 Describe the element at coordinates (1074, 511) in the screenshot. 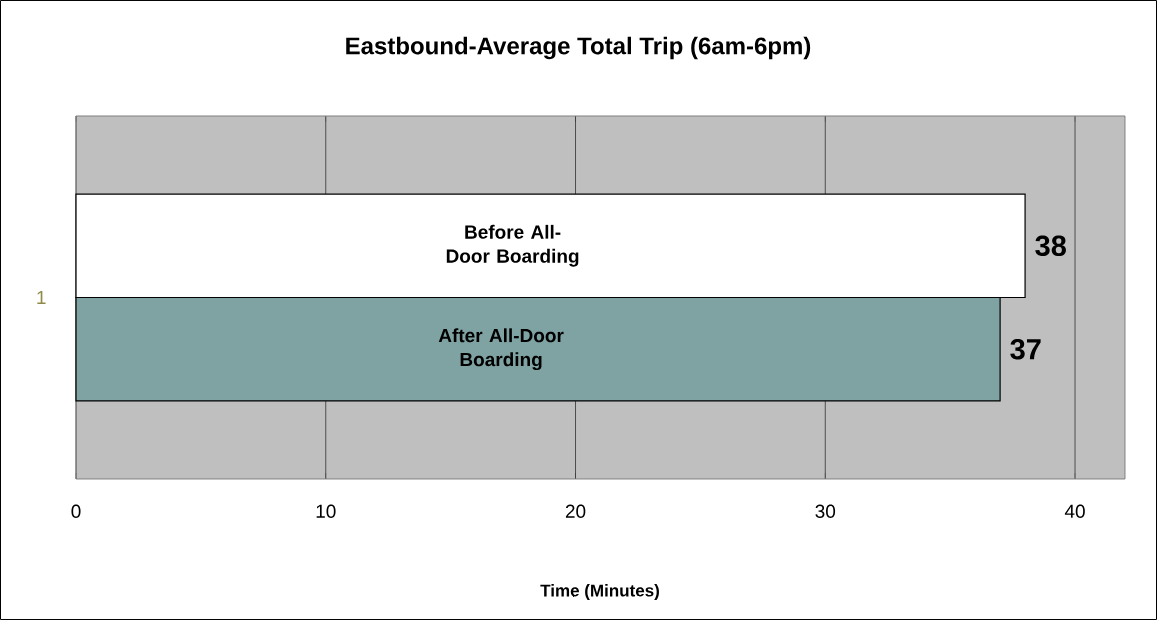

I see `x-tick-label: 40` at that location.